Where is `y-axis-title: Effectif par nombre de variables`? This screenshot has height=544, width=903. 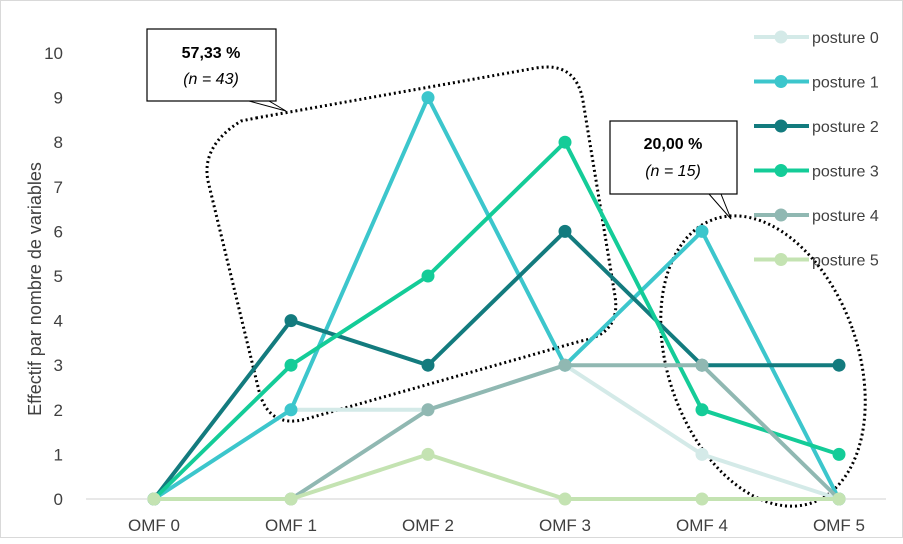 y-axis-title: Effectif par nombre de variables is located at coordinates (35, 289).